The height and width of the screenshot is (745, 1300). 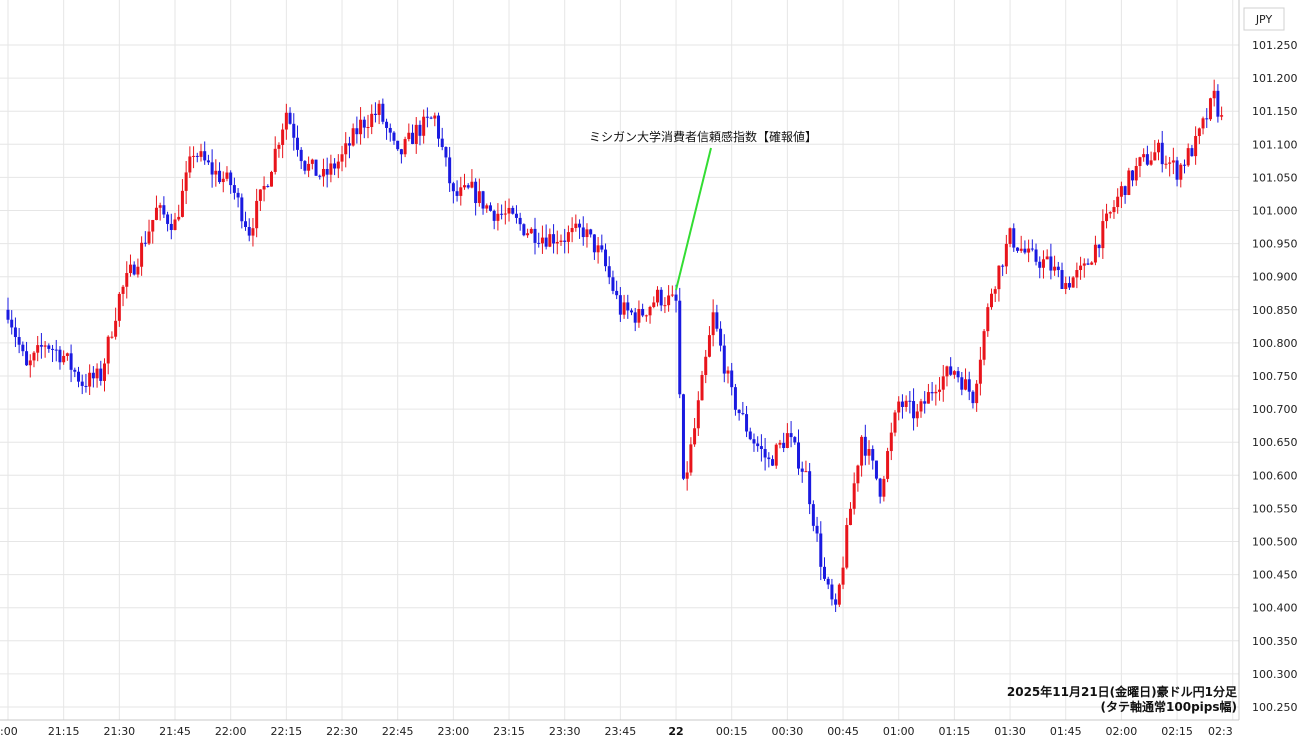 I want to click on annotation-group: ミシガン大学消費者信頼感指数【確報値】, so click(x=703, y=210).